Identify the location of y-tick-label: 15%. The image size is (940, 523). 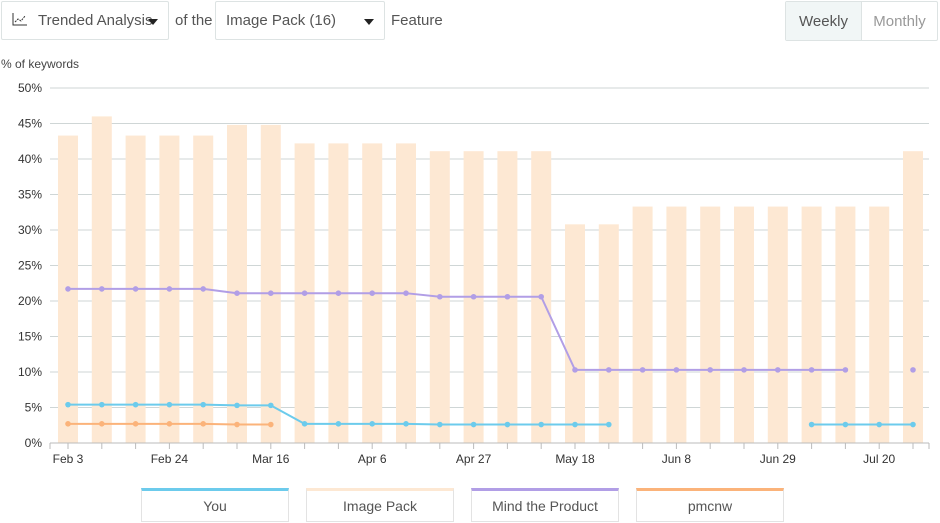
(30, 337).